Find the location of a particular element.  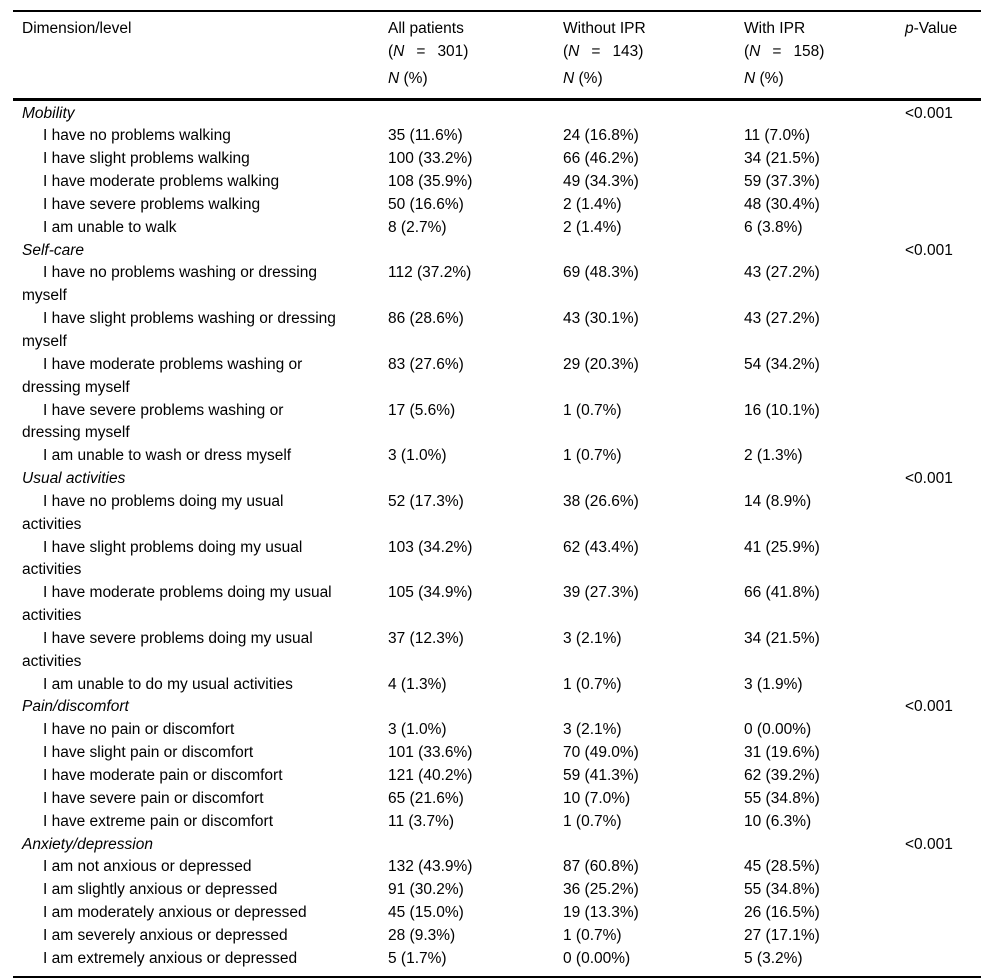

all-patients-value: 45 (15.0%) is located at coordinates (426, 913).